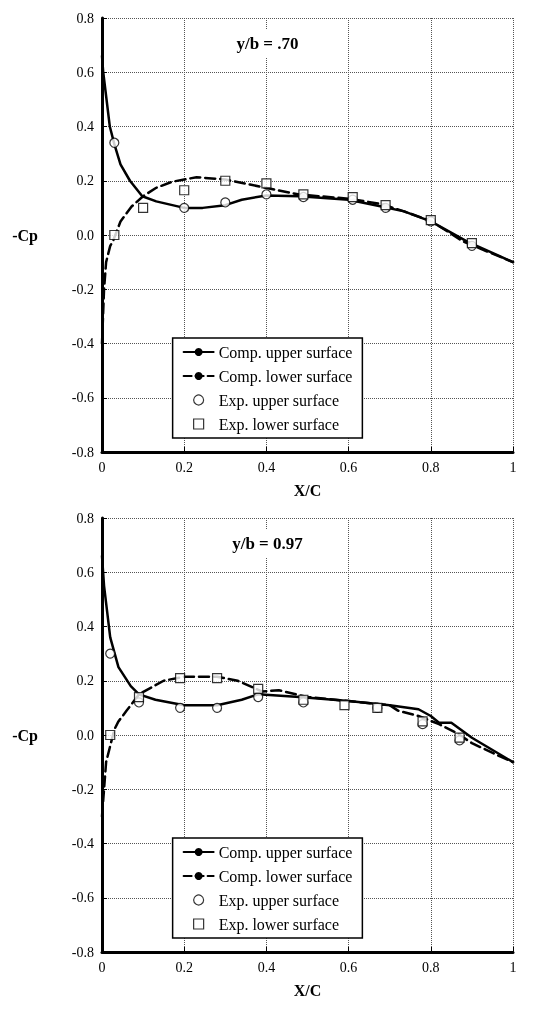  I want to click on text: y/b = .70, so click(267, 43).